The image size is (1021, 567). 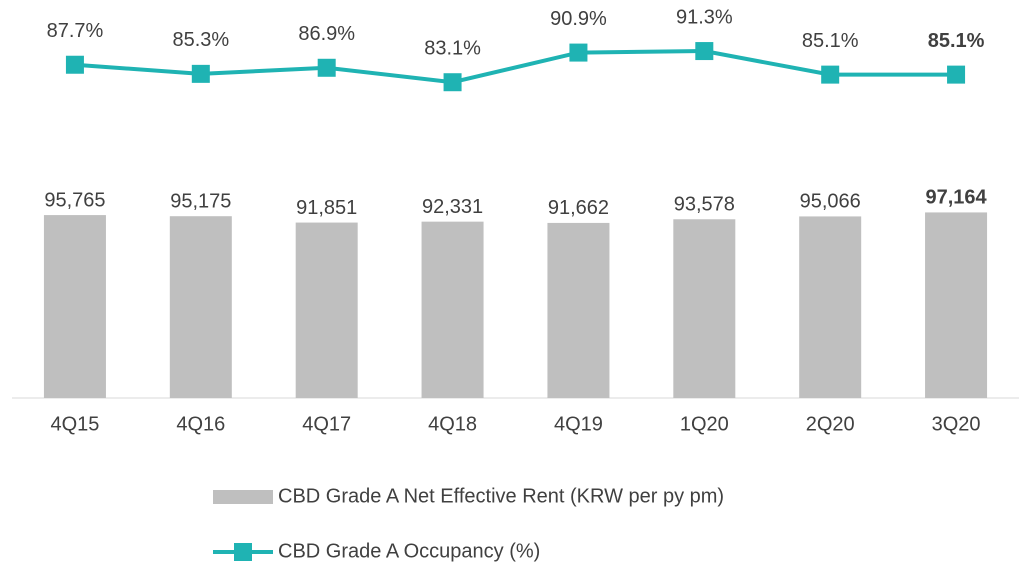 I want to click on bar-value-label: 92,331, so click(x=452, y=207).